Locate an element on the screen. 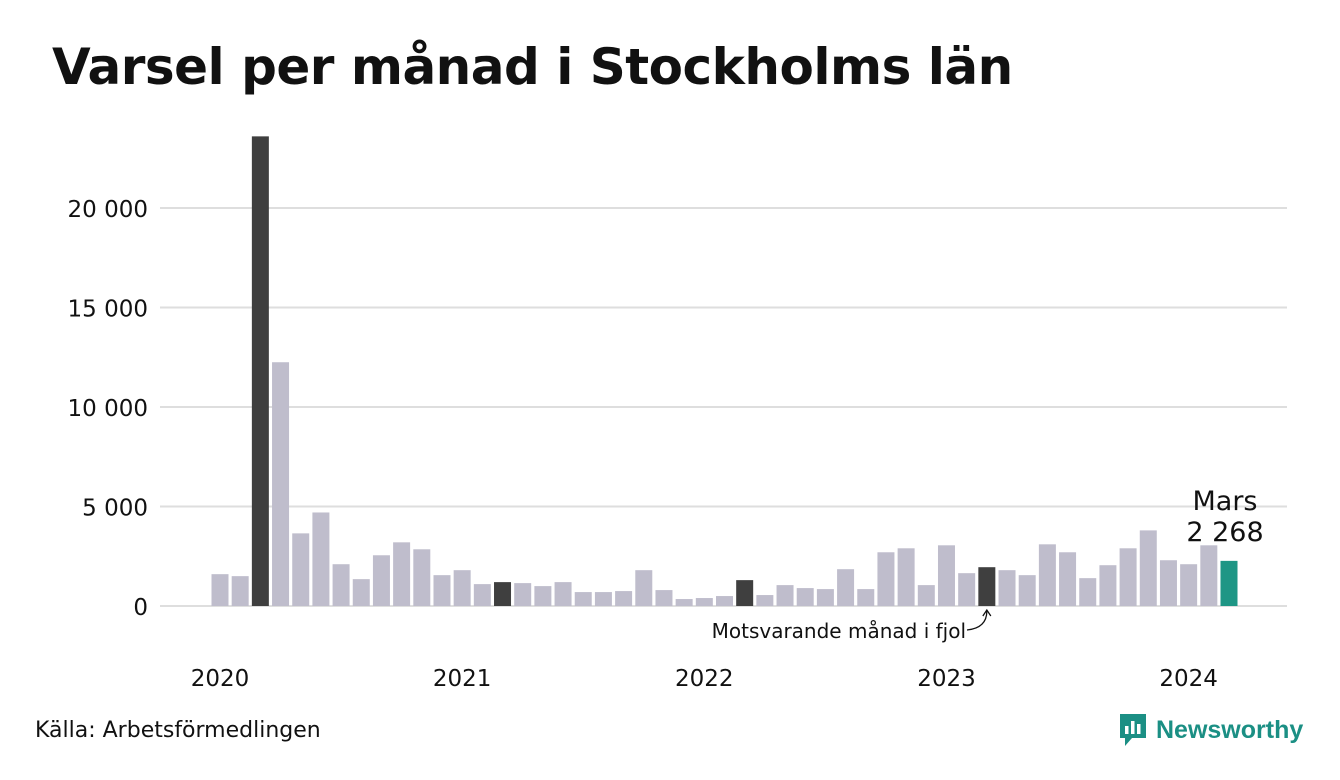 The height and width of the screenshot is (780, 1340). y-tick-label: 10 000 is located at coordinates (108, 409).